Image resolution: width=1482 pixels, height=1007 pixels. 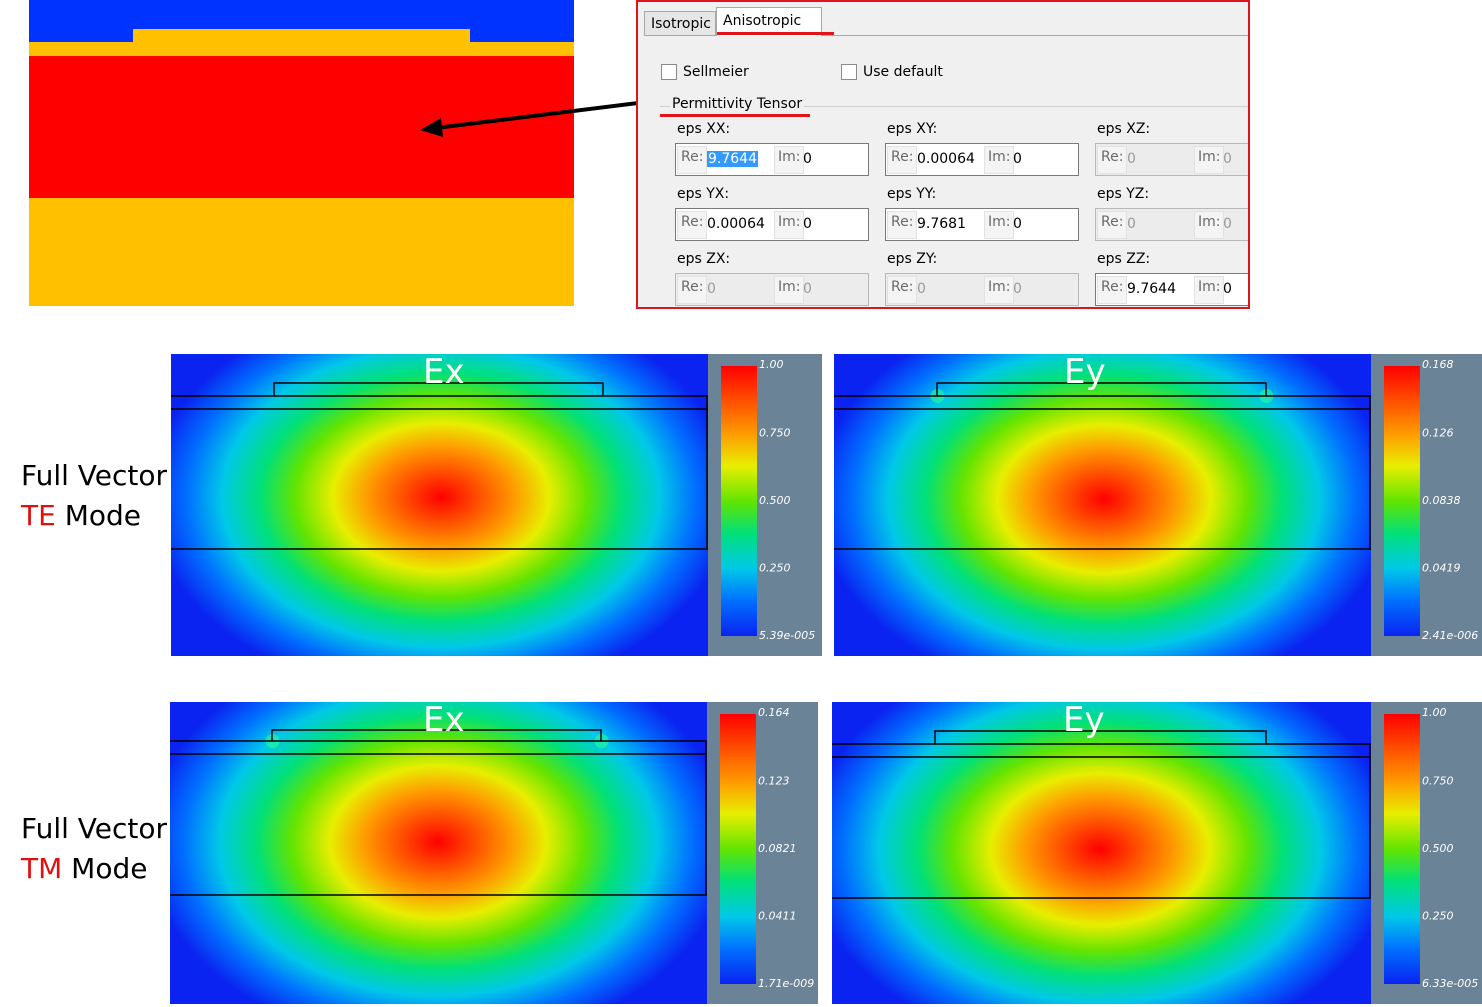 I want to click on tensor-label: eps XX:, so click(x=704, y=129).